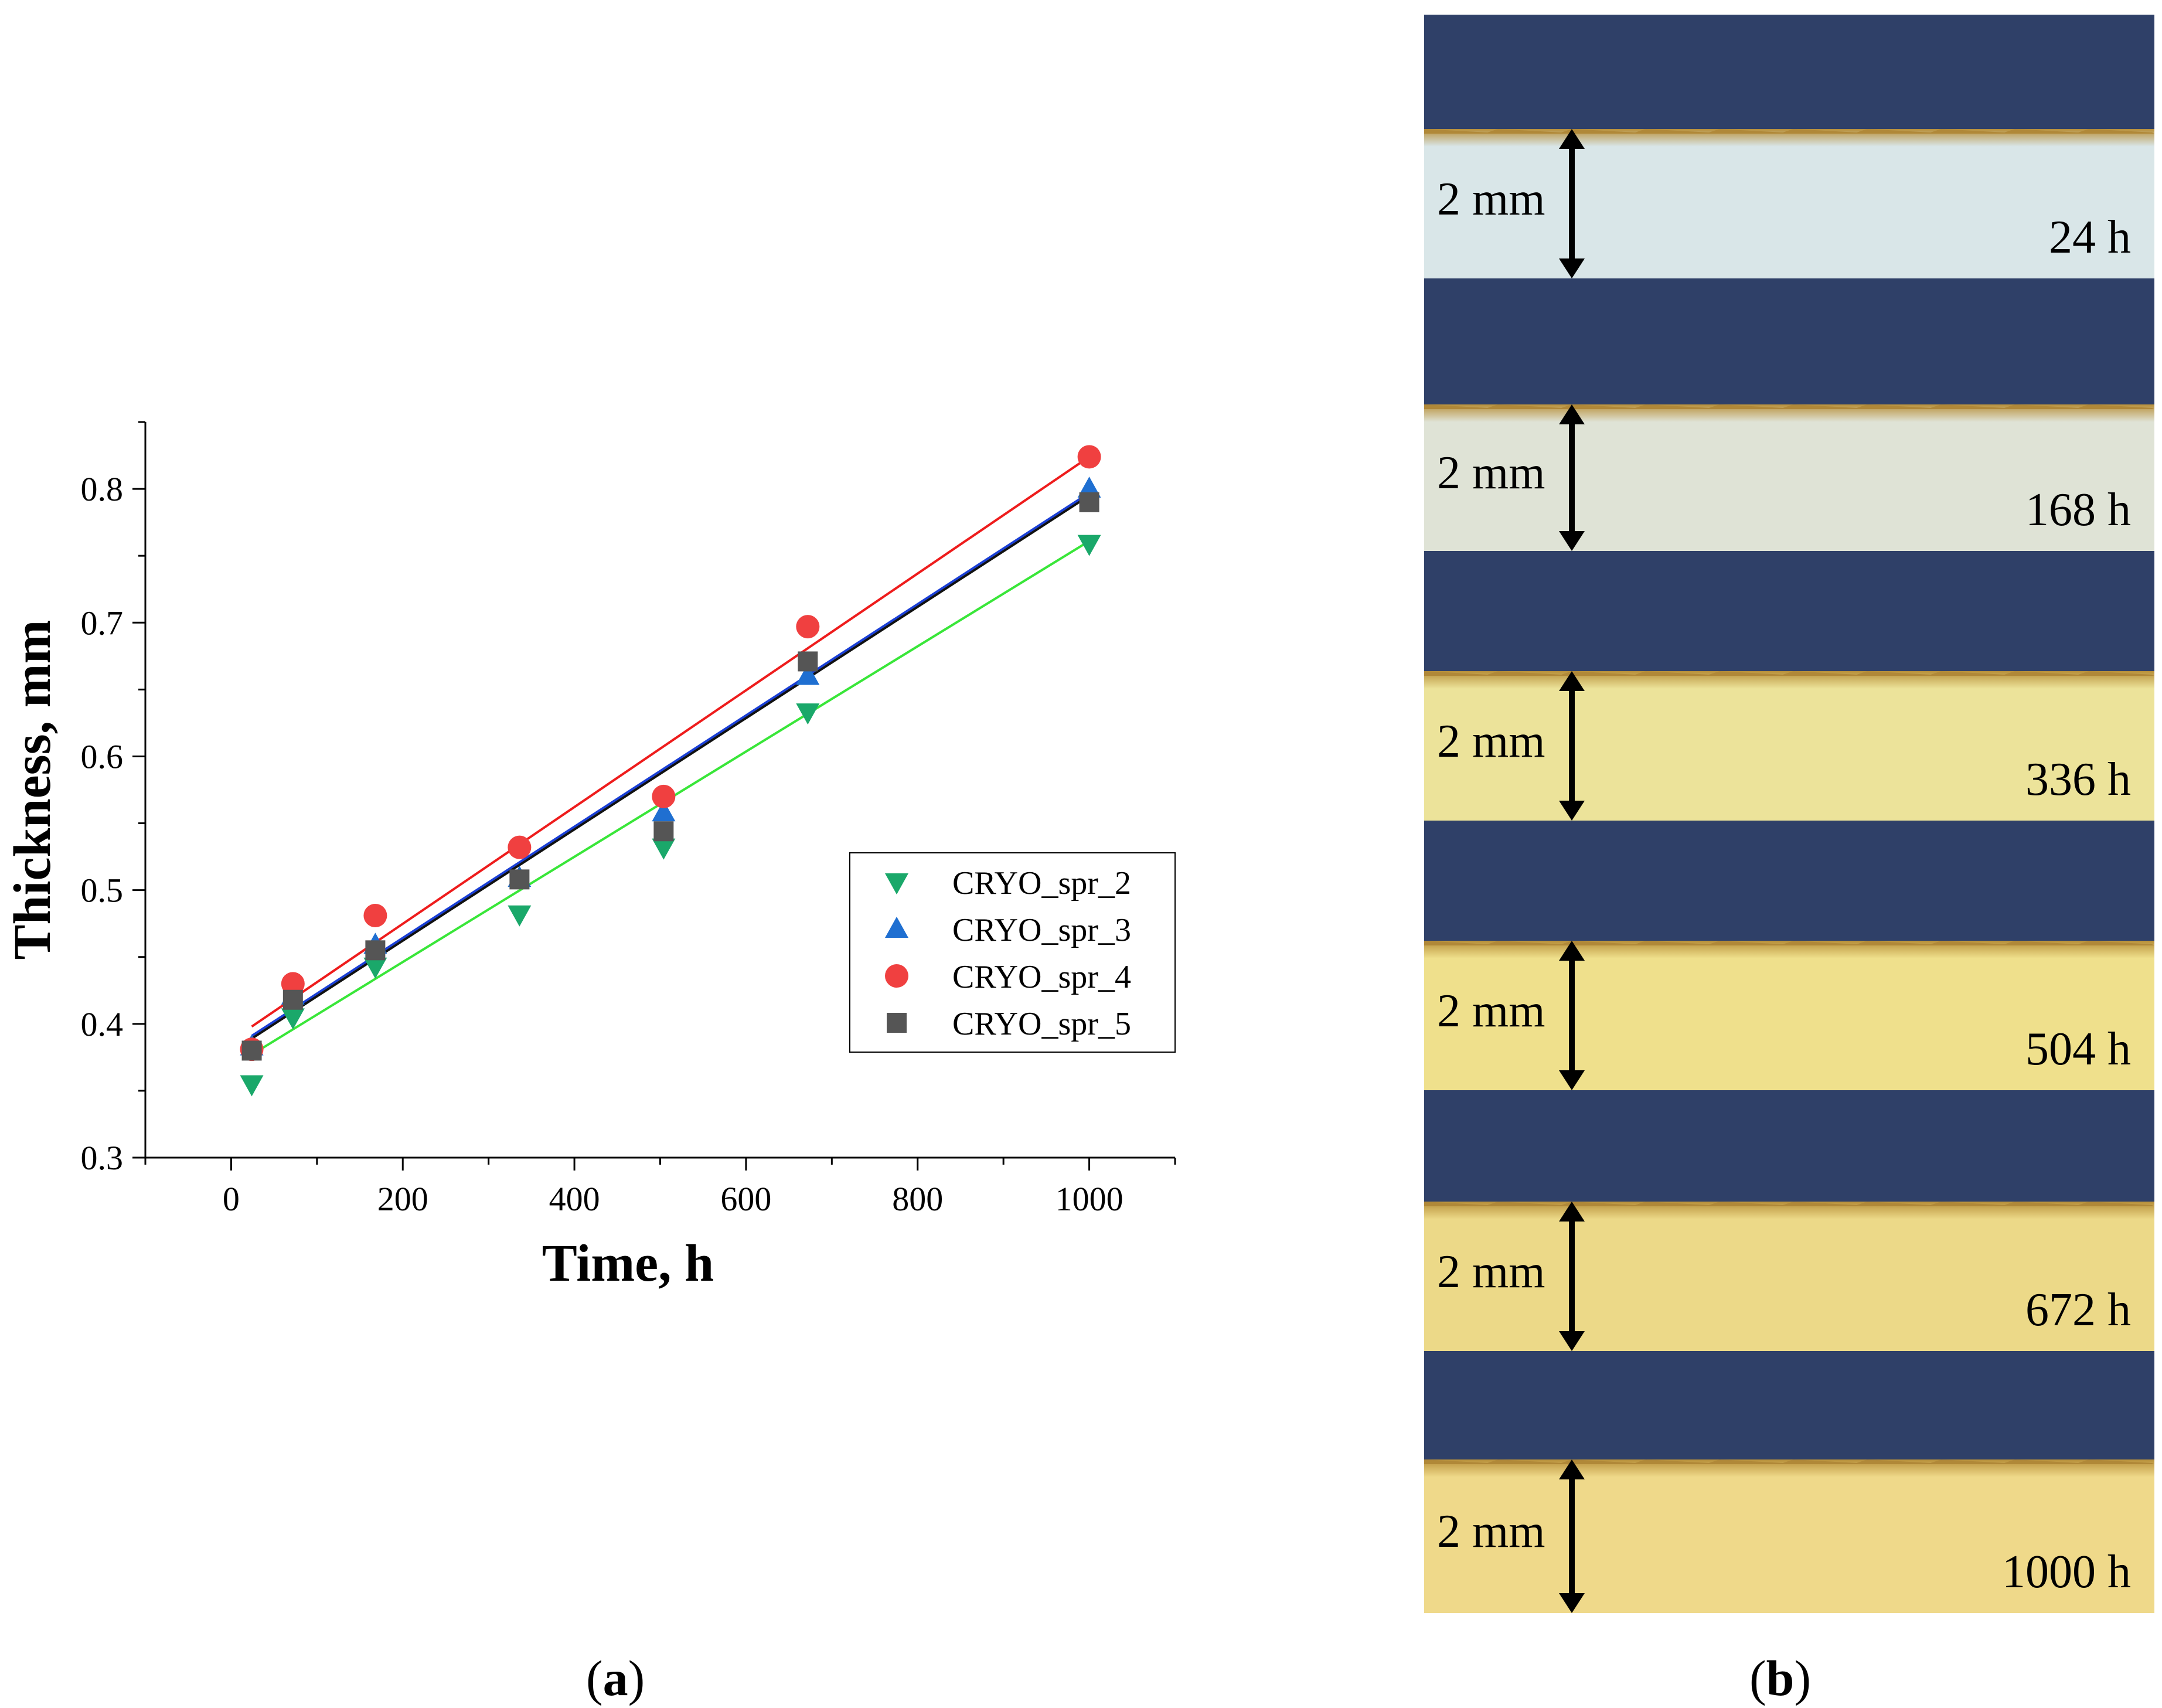 This screenshot has width=2162, height=1708. What do you see at coordinates (745, 1199) in the screenshot?
I see `x-tick-label: 600` at bounding box center [745, 1199].